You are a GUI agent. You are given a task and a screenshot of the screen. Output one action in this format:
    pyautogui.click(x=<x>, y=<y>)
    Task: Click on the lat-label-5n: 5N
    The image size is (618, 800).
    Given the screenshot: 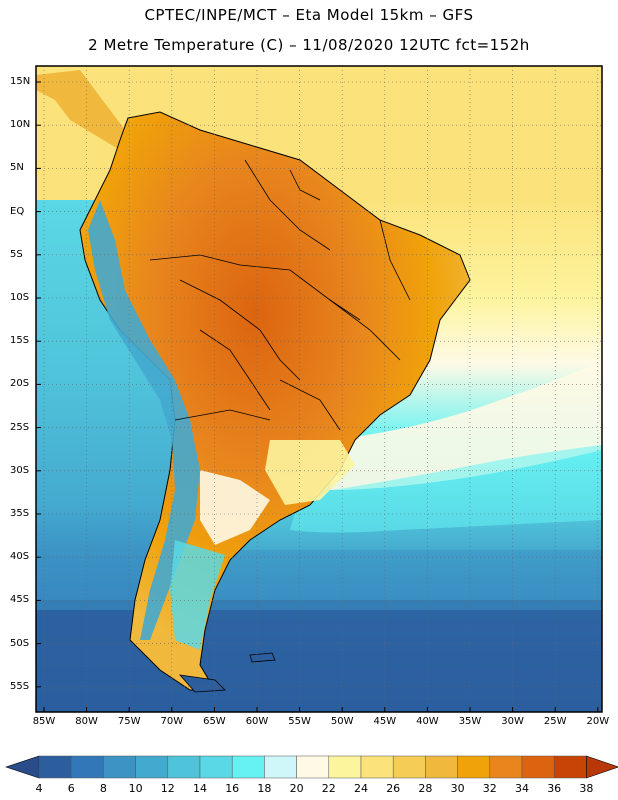 What is the action you would take?
    pyautogui.click(x=17, y=168)
    